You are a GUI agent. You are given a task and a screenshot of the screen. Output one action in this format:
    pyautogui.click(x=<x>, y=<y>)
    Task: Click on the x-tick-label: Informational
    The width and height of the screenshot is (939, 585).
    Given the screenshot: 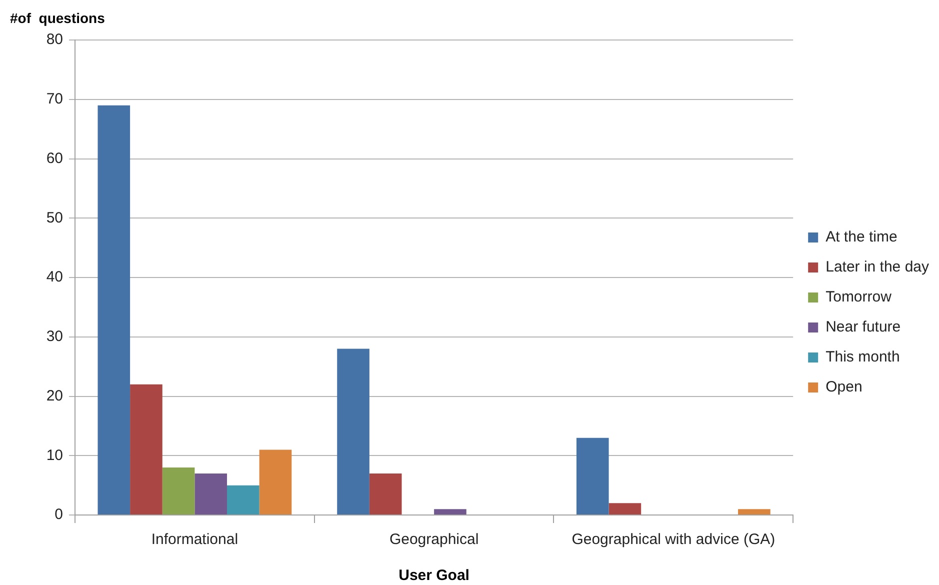 What is the action you would take?
    pyautogui.click(x=194, y=539)
    